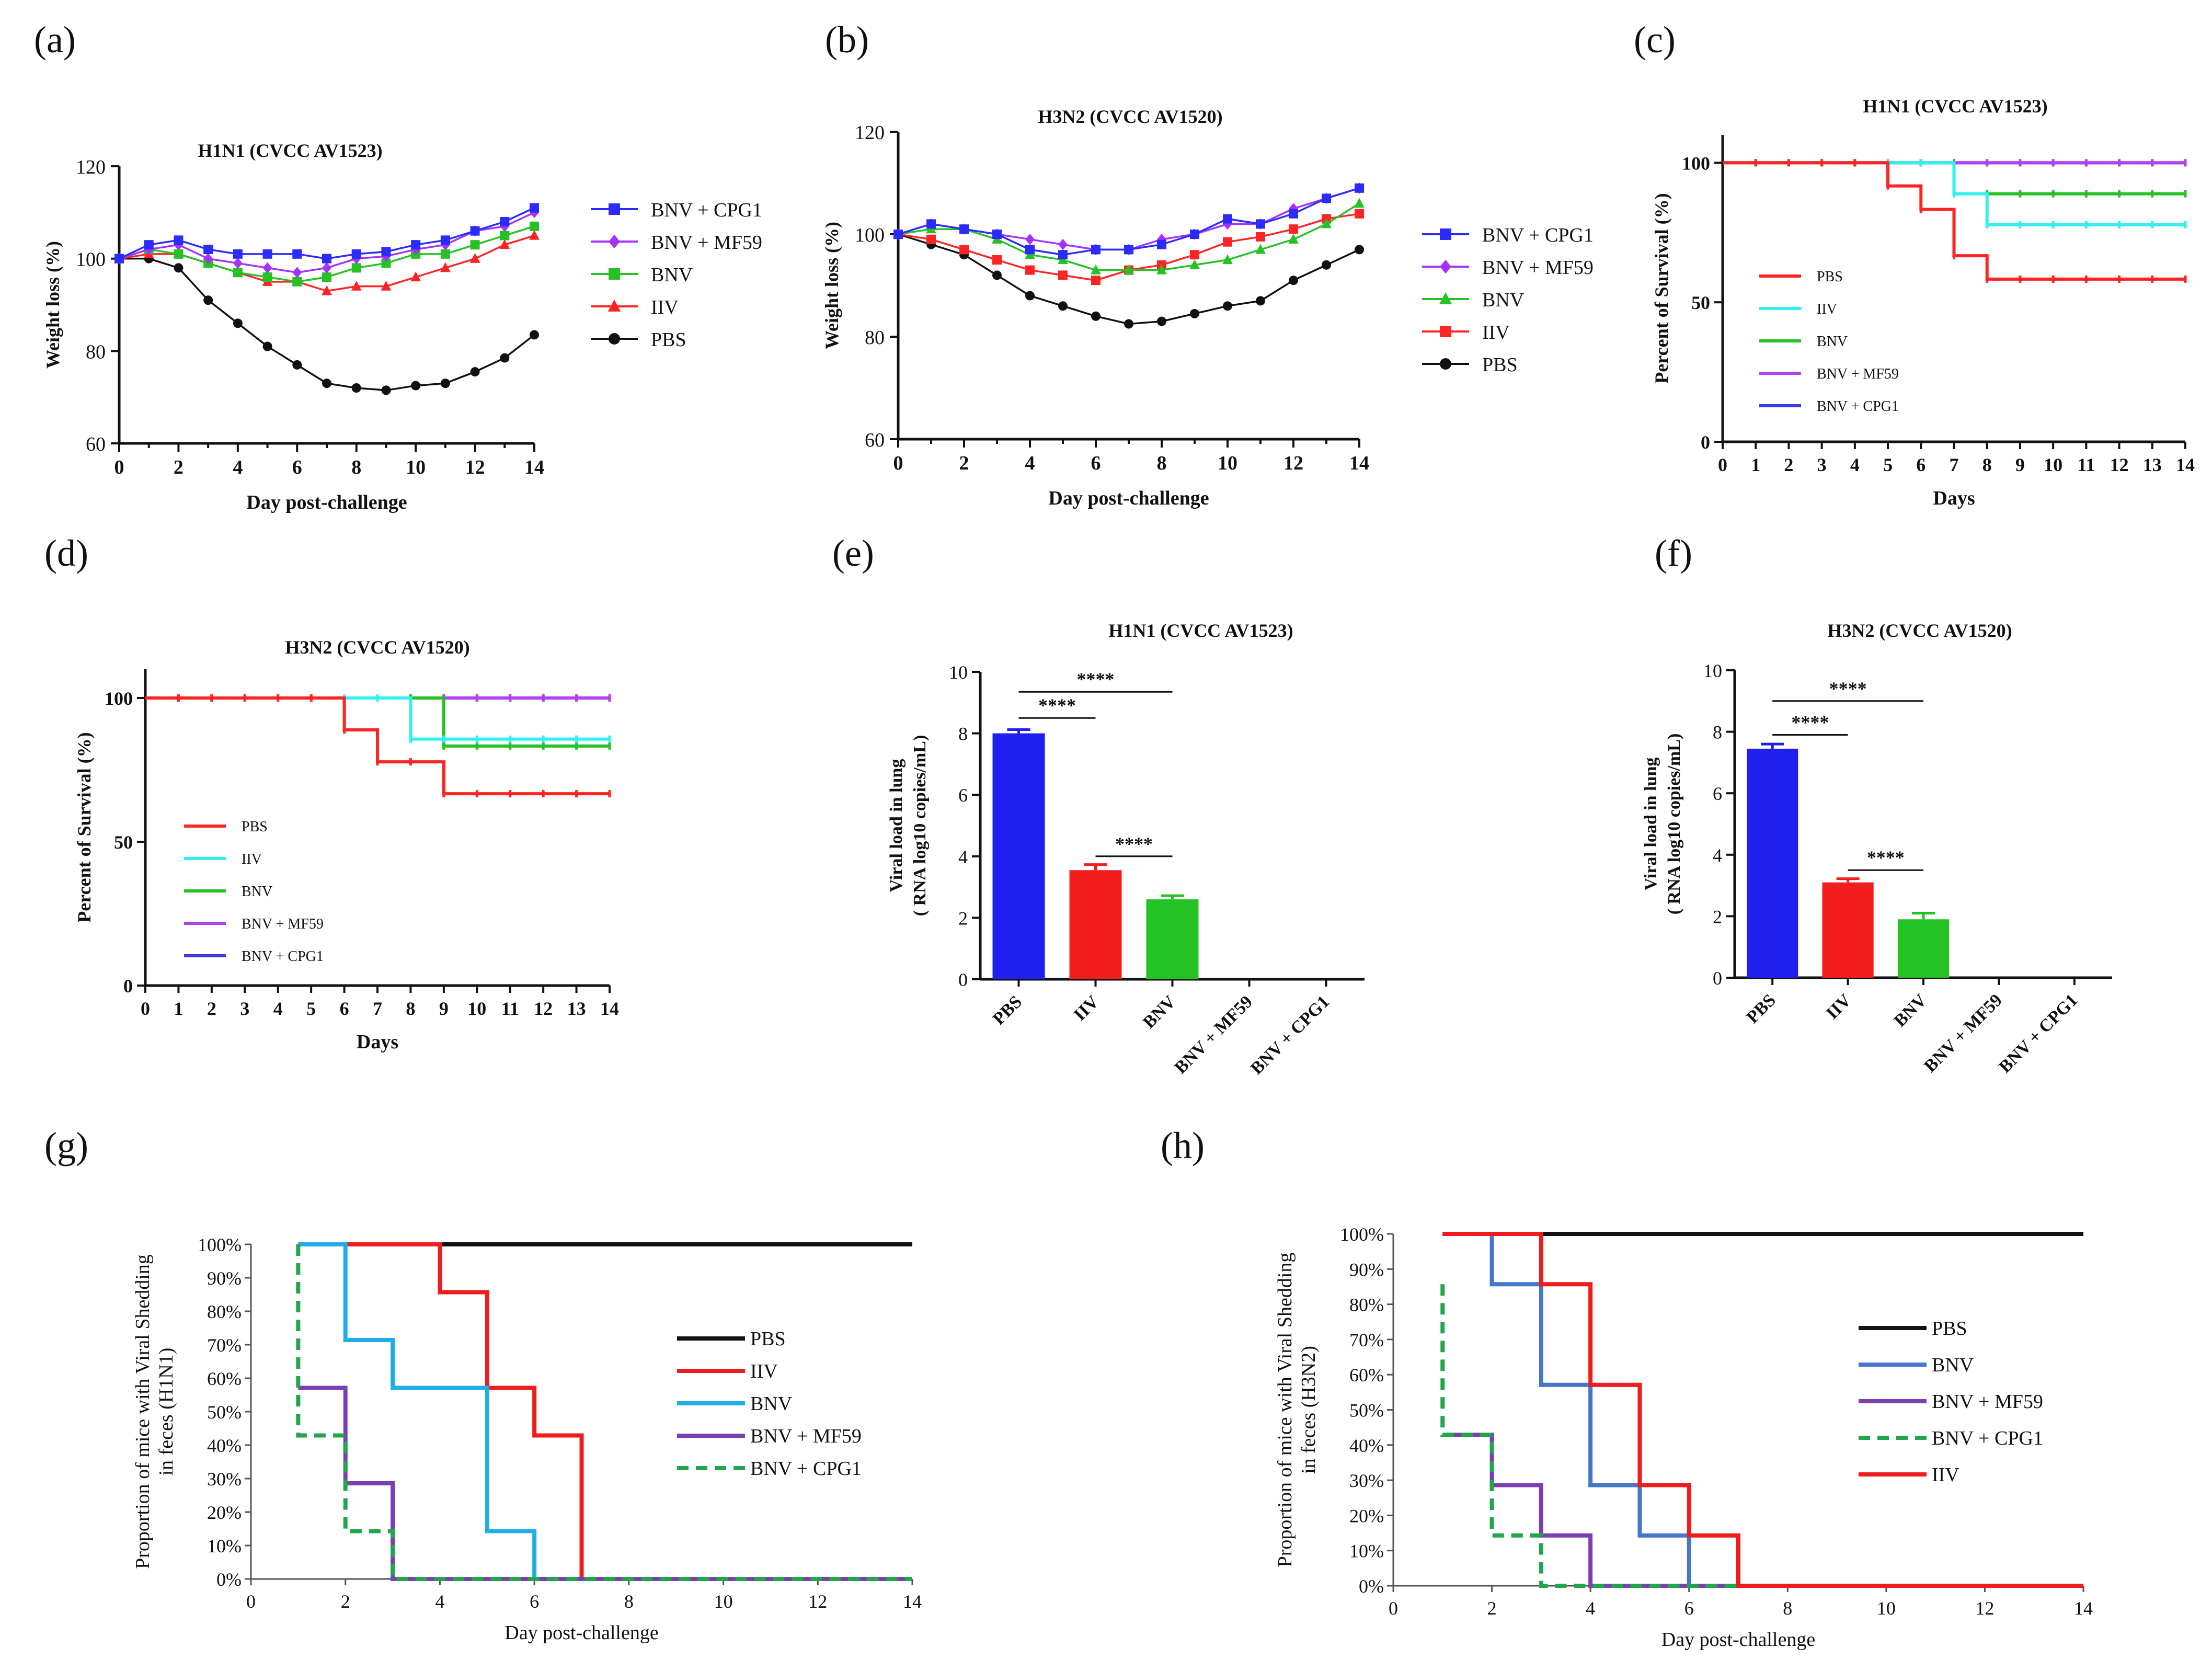  Describe the element at coordinates (1285, 1410) in the screenshot. I see `y-axis-label-line1: Proportion of mice with Viral Shedding` at that location.